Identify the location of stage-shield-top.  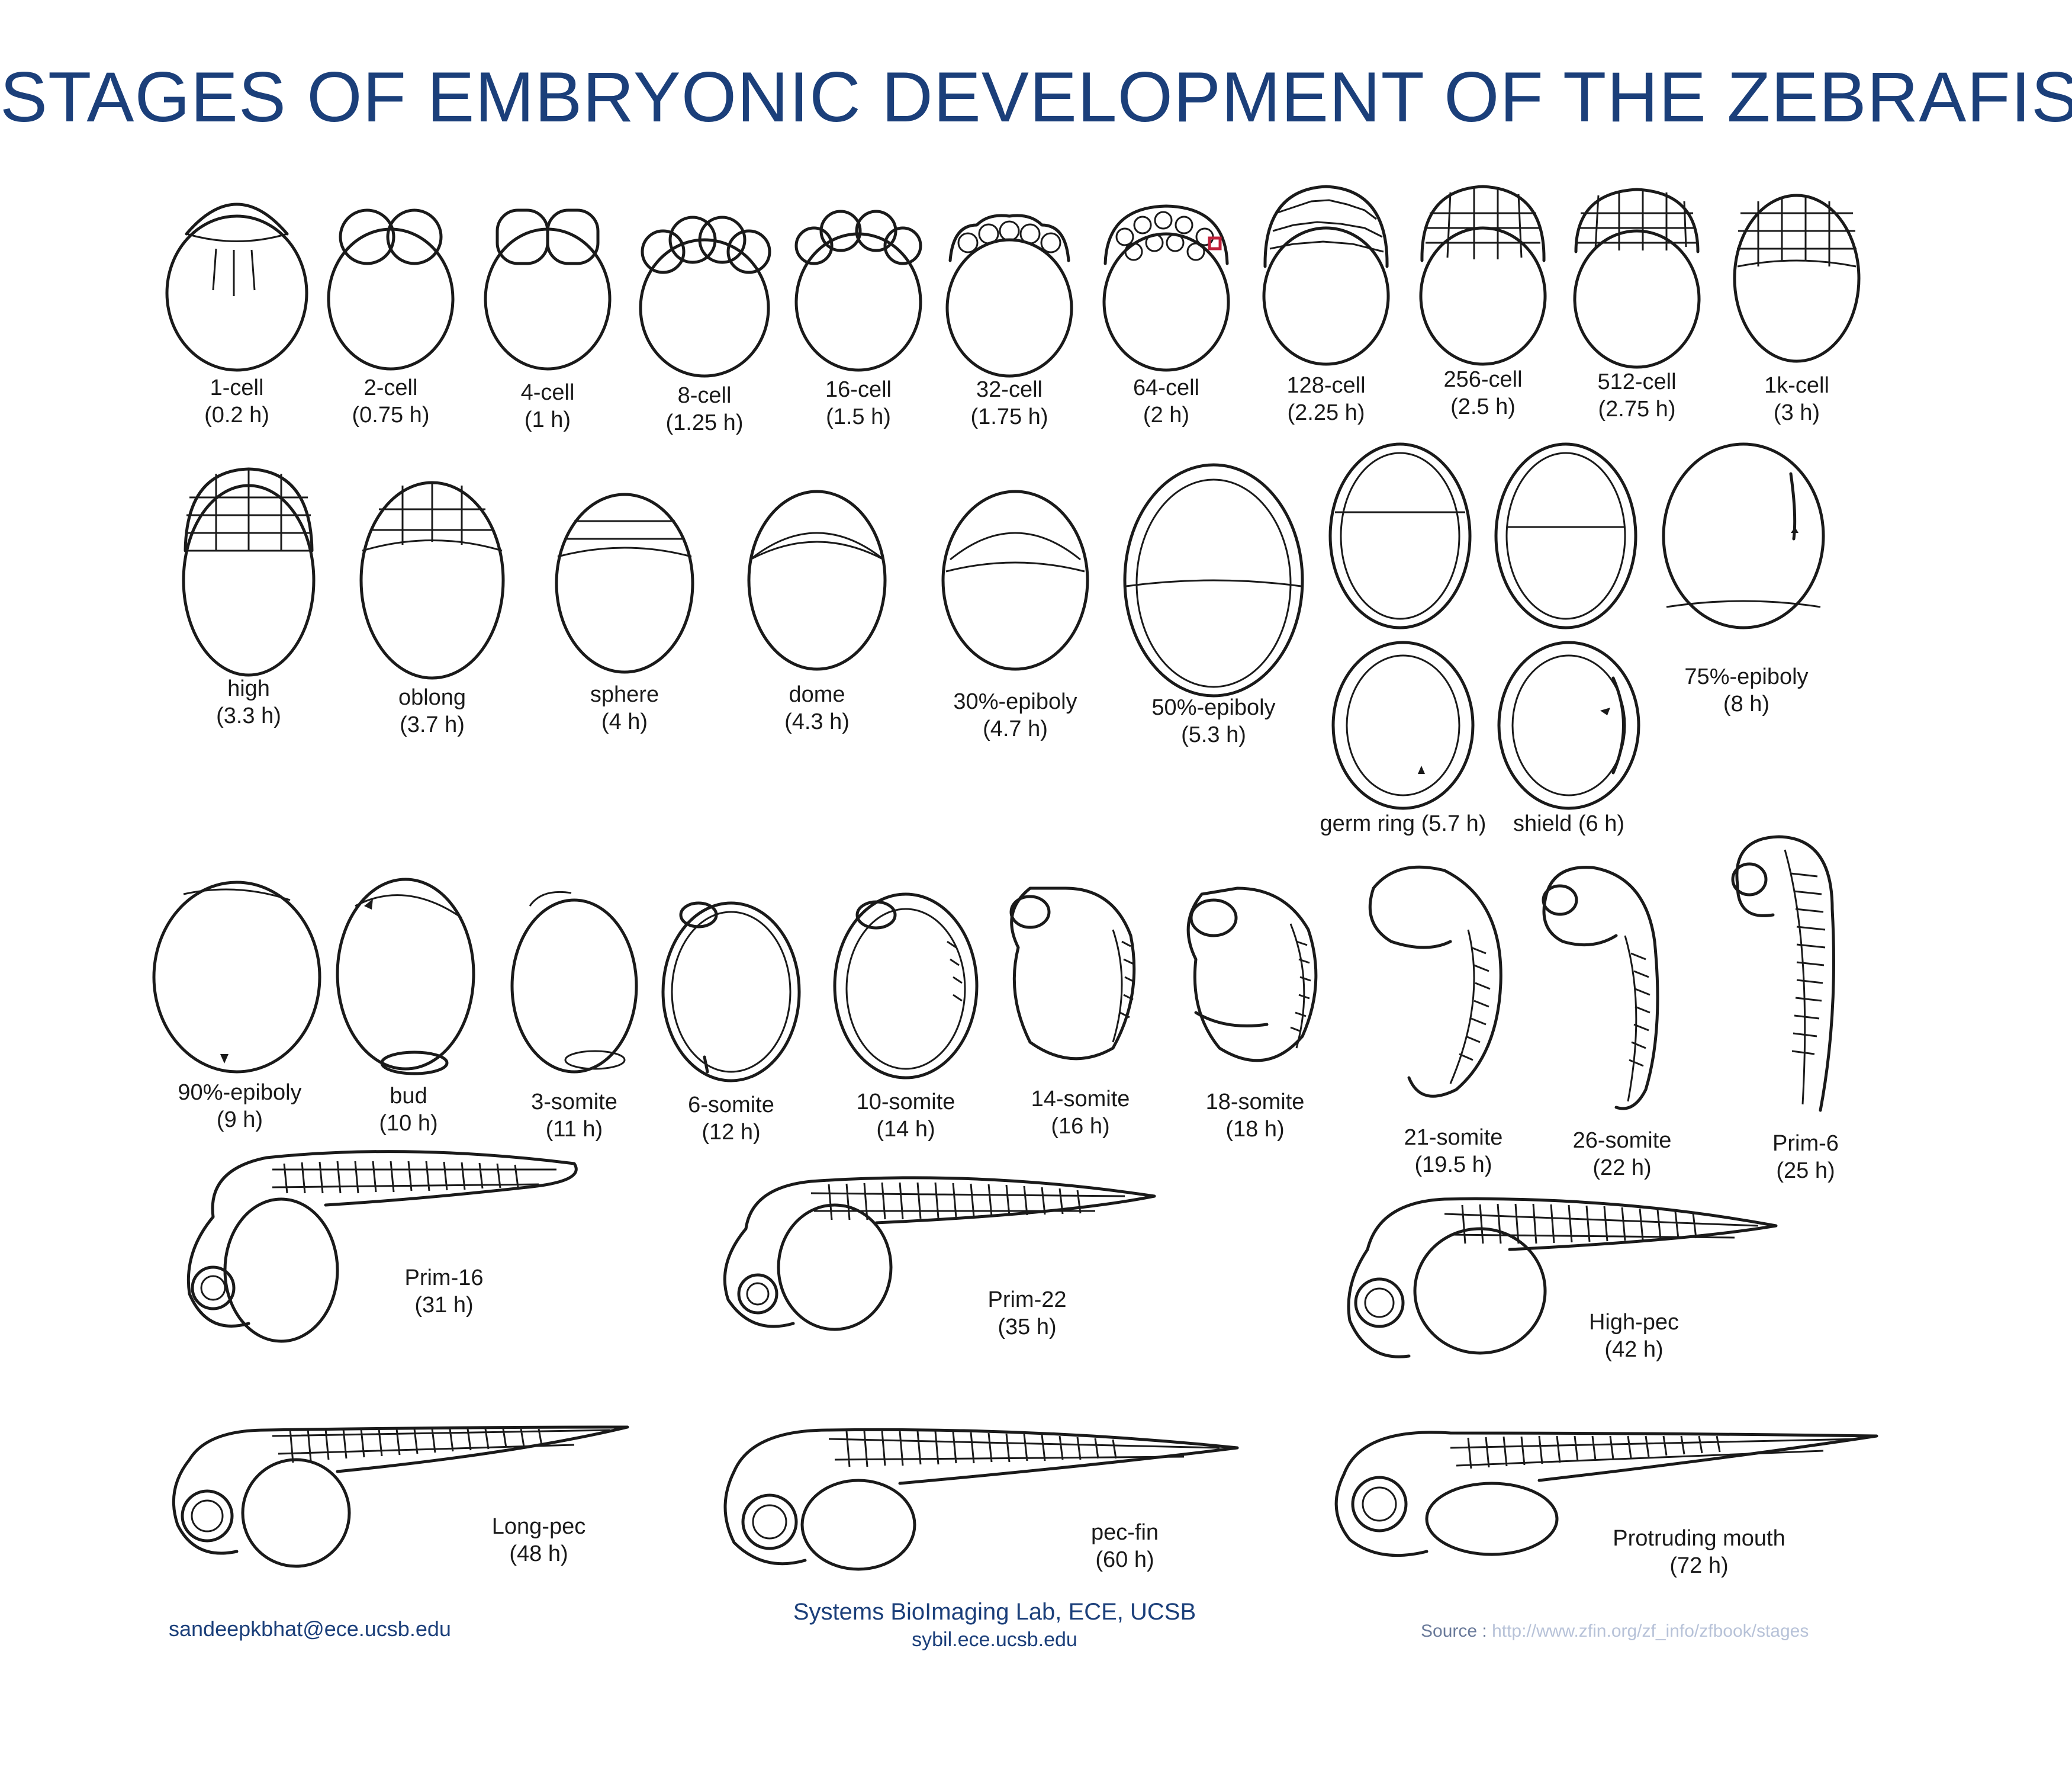
(1566, 536).